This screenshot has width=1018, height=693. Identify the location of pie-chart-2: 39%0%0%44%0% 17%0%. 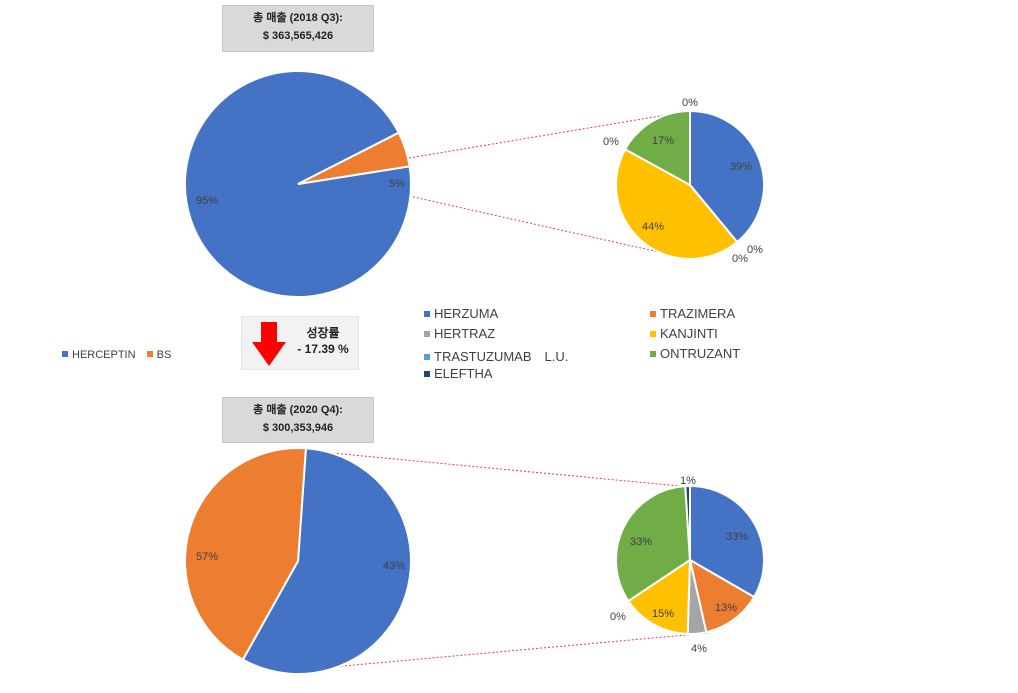
(684, 181).